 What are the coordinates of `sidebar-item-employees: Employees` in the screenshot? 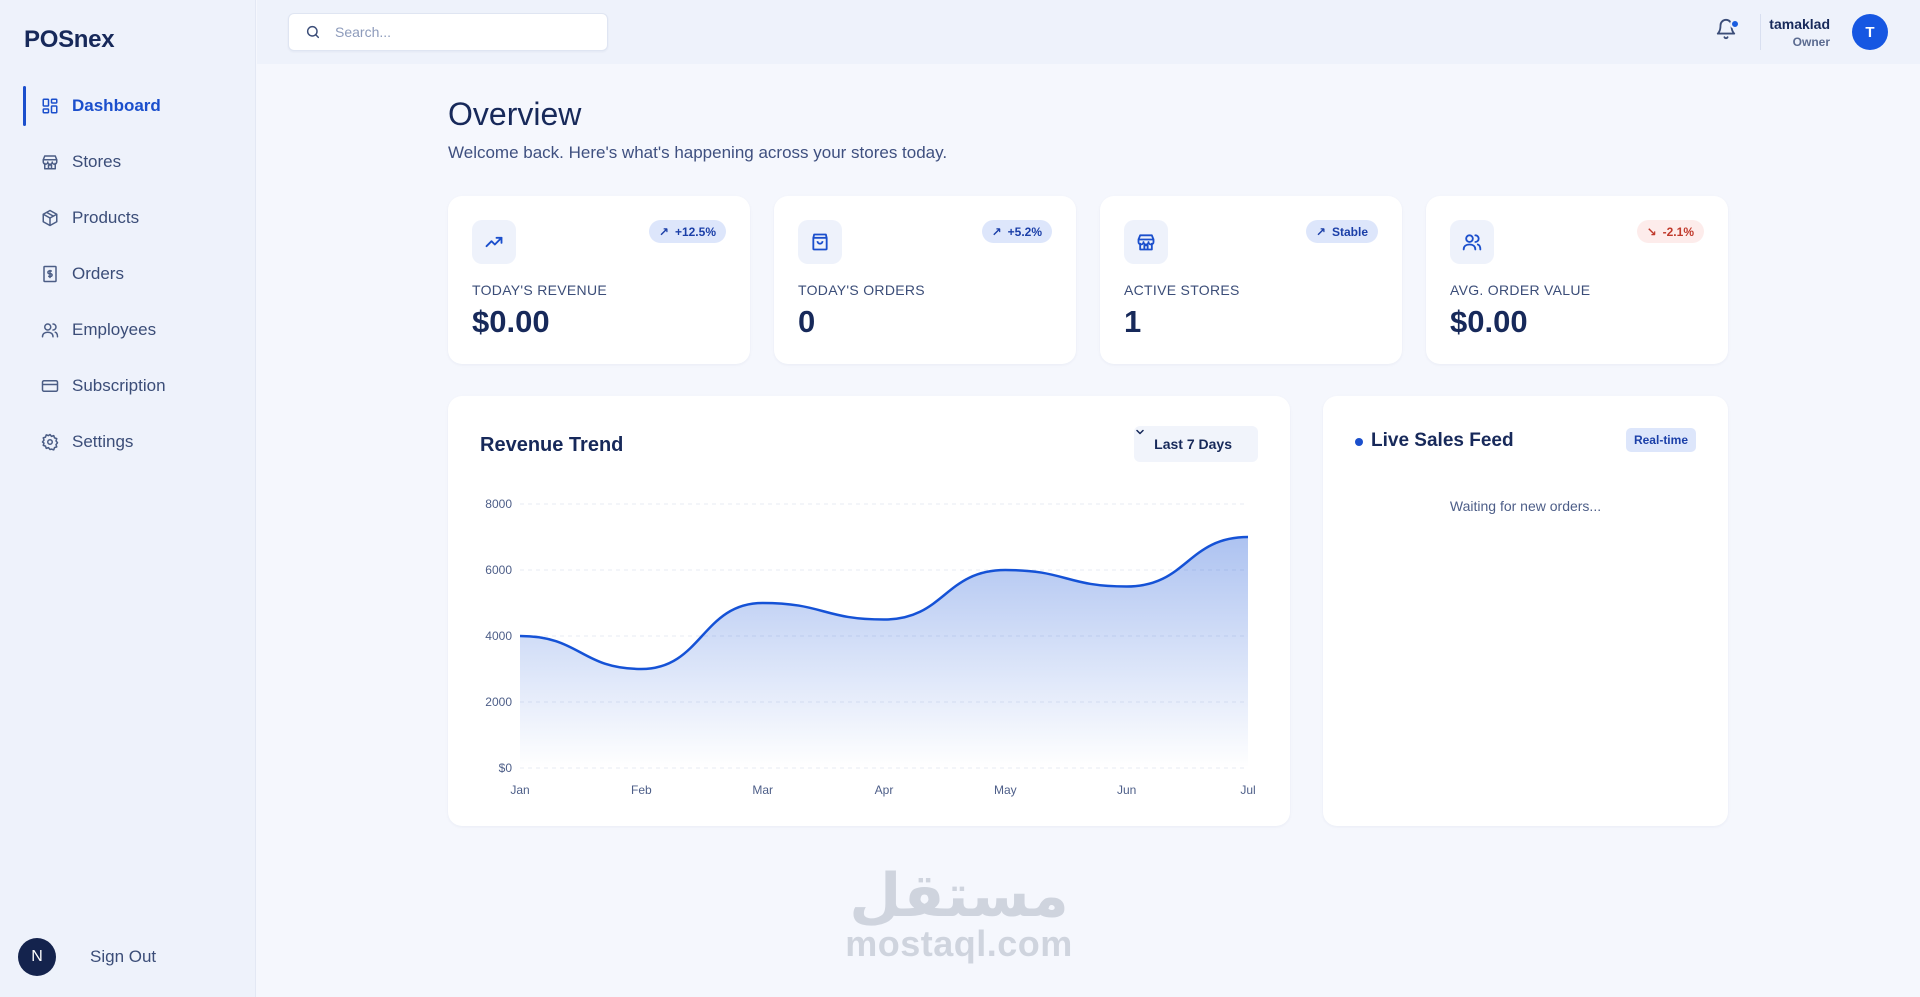 It's located at (128, 330).